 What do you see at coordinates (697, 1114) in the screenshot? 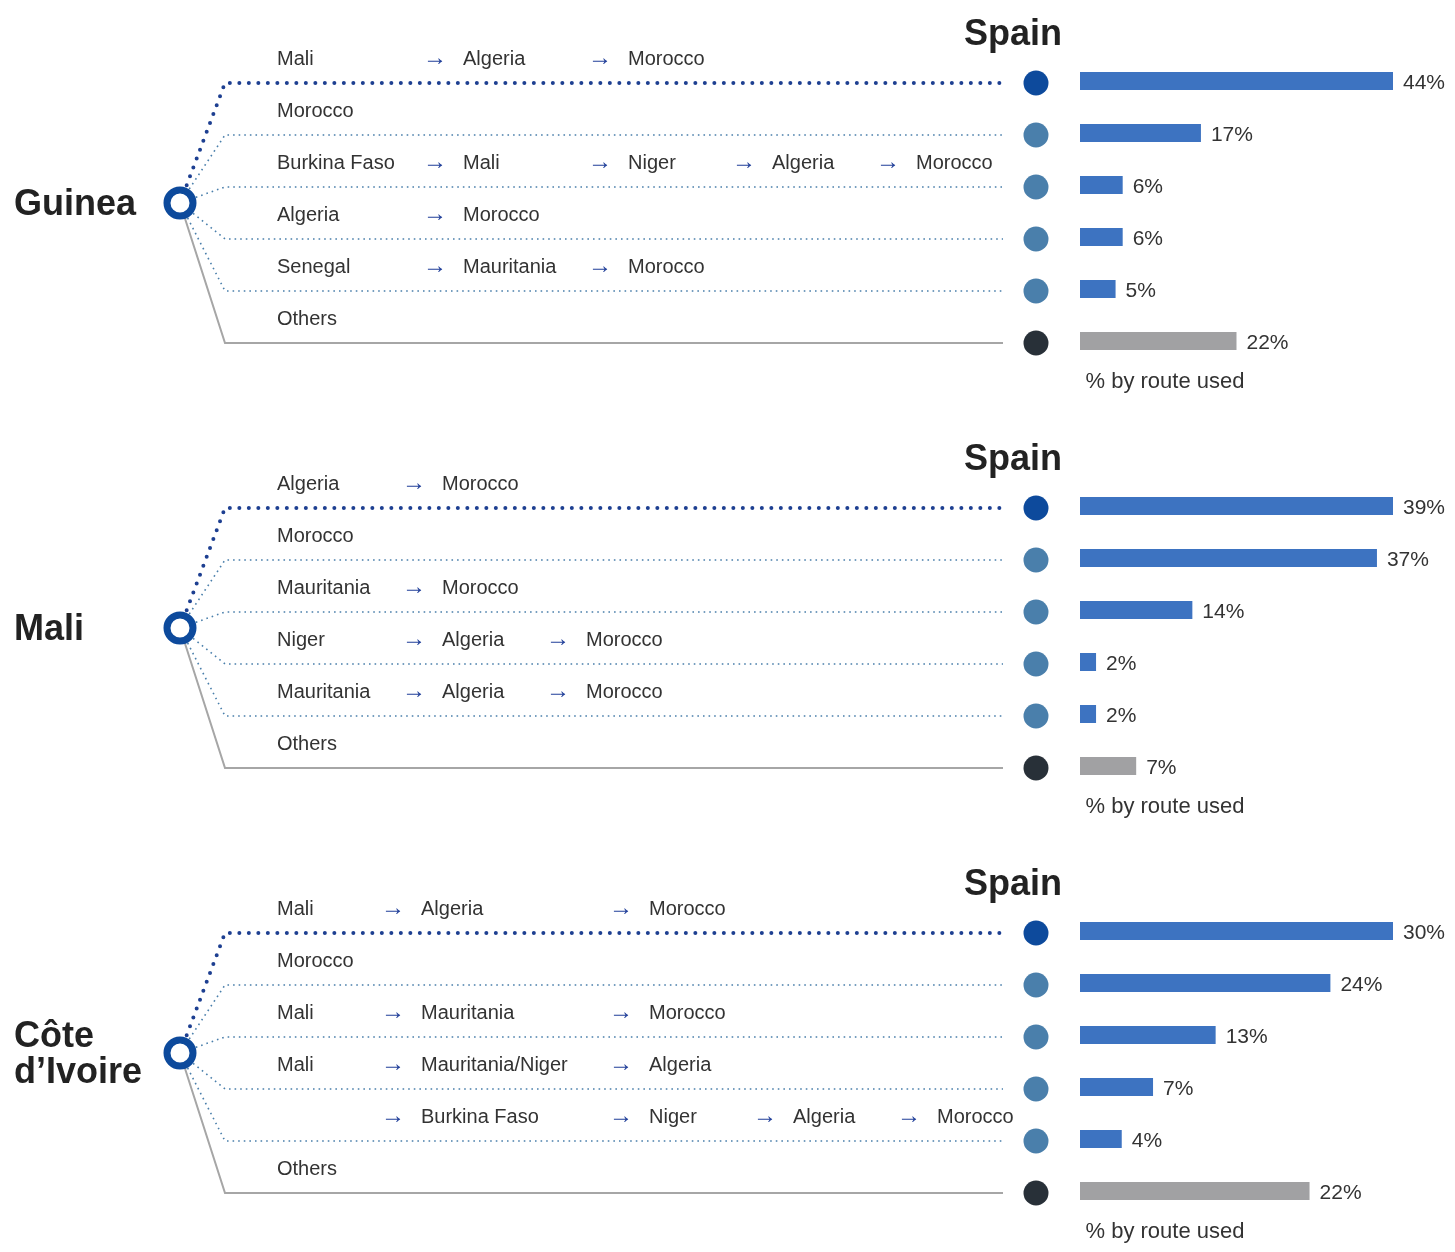
I see `category-label: → Burkina Faso → Niger → Algeria → Morocco` at bounding box center [697, 1114].